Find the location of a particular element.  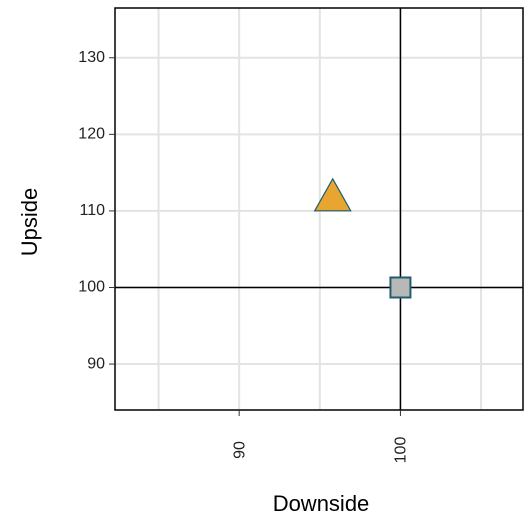

x-axis-ticks: 90 100 is located at coordinates (320, 437).